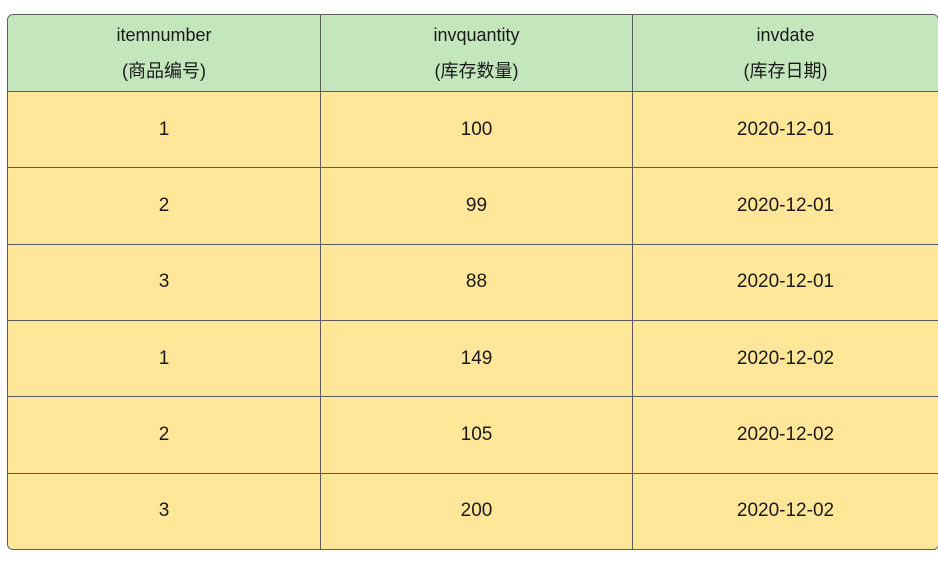  What do you see at coordinates (476, 71) in the screenshot?
I see `header-invquantity-sub: (库存数量)` at bounding box center [476, 71].